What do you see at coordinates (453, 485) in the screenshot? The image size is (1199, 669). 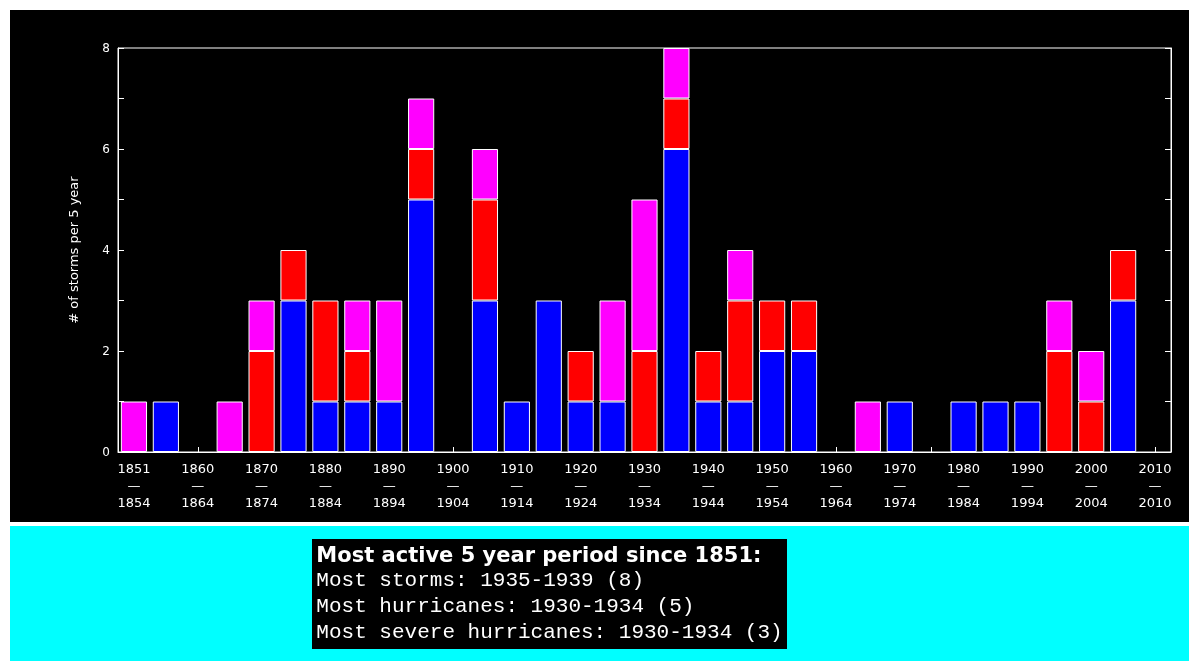 I see `x-tick-label: 1900 — 1904` at bounding box center [453, 485].